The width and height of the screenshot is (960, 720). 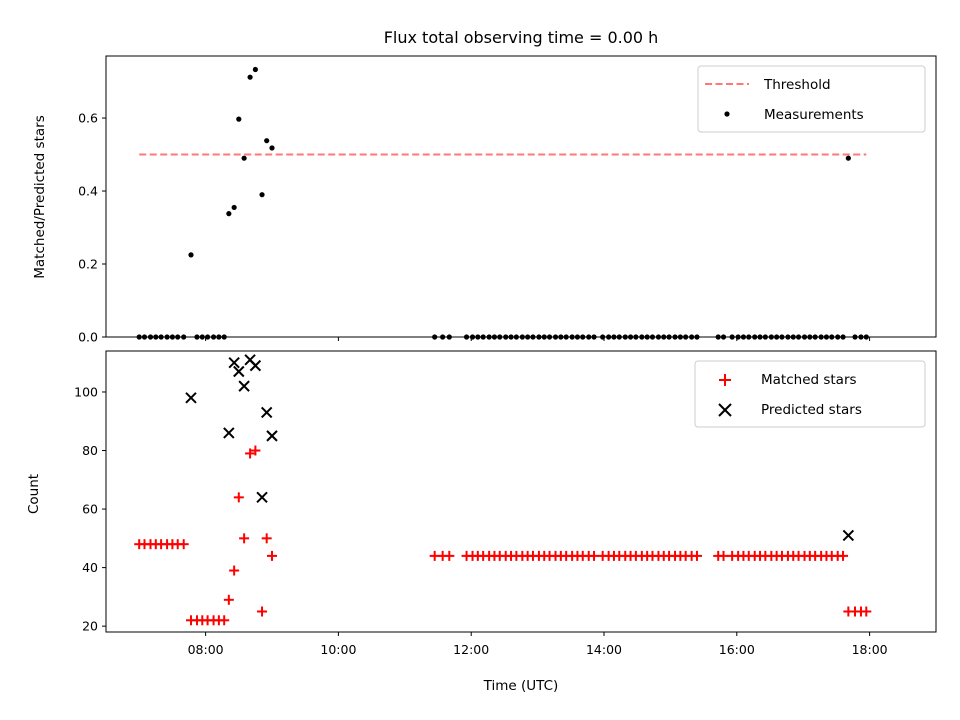 I want to click on bottom-x-ticks: 08:00 10:00 12:00 14:00 16:00 18:00, so click(x=538, y=644).